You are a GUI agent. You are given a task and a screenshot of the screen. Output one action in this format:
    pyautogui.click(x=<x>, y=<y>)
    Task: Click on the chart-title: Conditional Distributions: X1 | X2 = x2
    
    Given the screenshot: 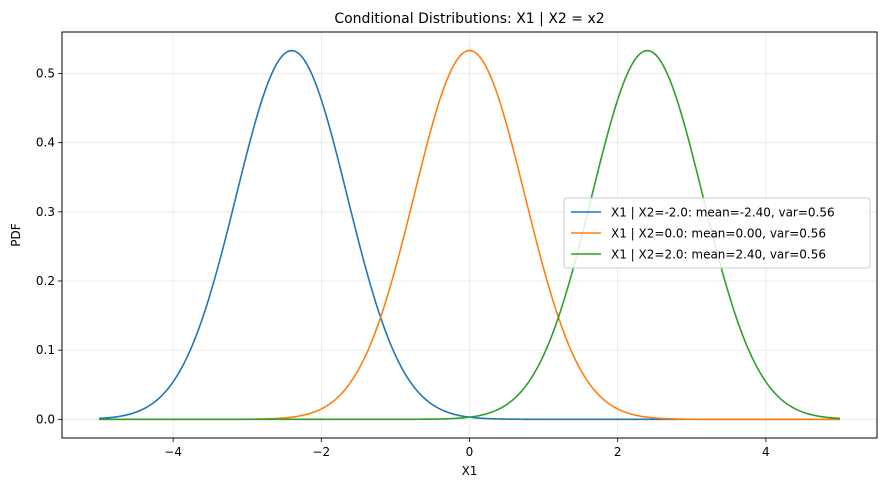 What is the action you would take?
    pyautogui.click(x=469, y=19)
    